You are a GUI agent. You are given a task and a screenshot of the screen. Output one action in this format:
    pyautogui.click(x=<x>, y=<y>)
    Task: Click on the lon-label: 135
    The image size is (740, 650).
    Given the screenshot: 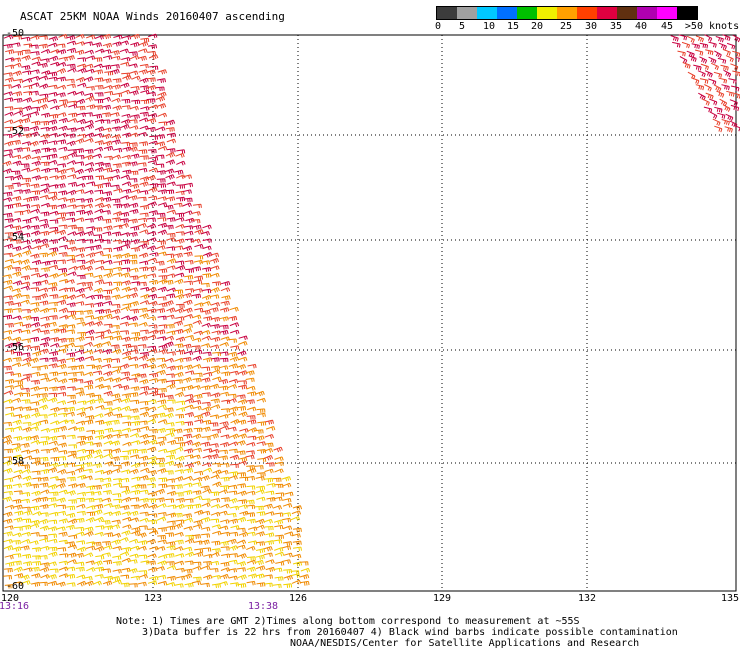 What is the action you would take?
    pyautogui.click(x=730, y=598)
    